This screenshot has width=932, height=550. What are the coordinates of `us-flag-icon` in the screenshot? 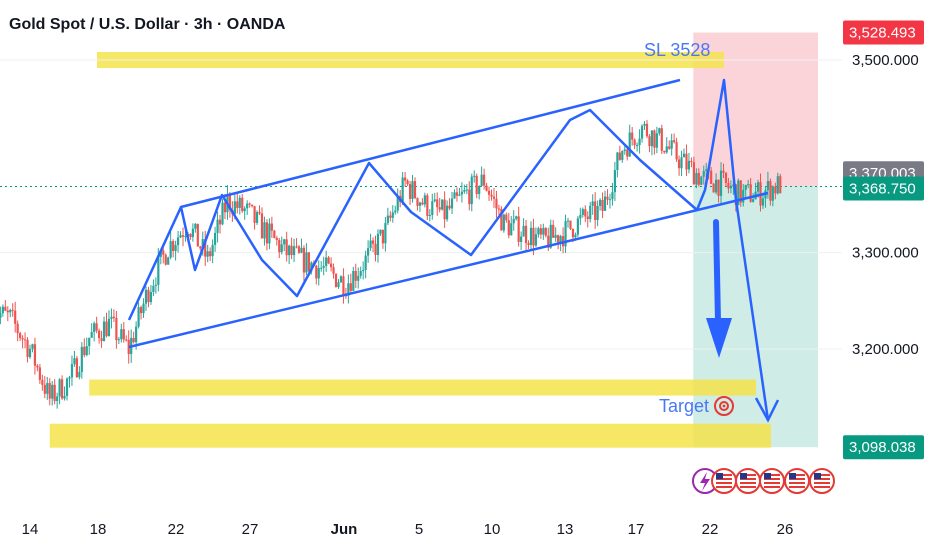 It's located at (797, 481).